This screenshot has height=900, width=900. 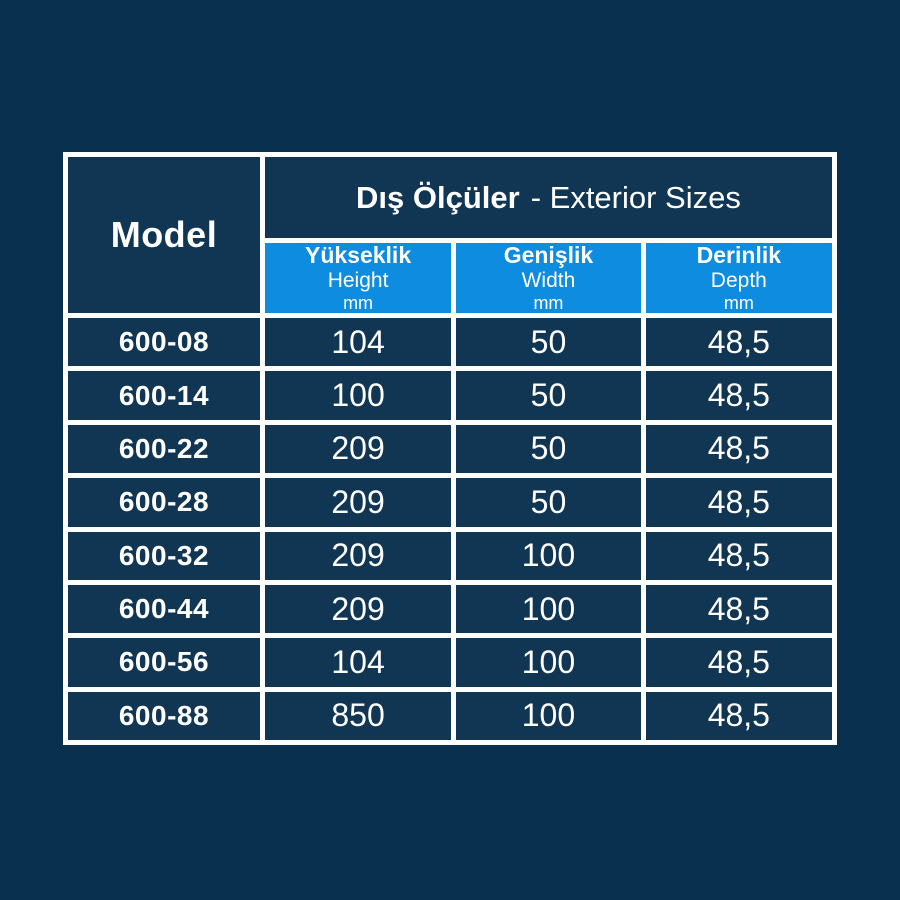 I want to click on depth-label-en: Depth, so click(x=738, y=281).